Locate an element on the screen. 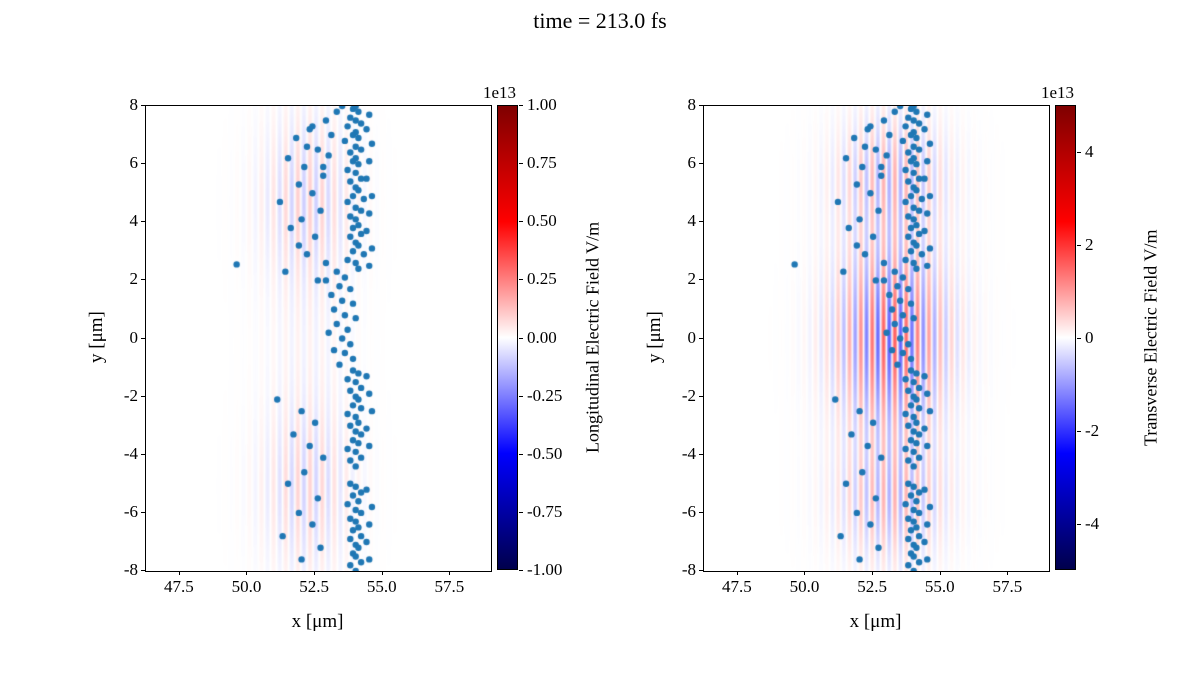 The image size is (1200, 675). colorbar-tick-label: 0 is located at coordinates (1089, 337).